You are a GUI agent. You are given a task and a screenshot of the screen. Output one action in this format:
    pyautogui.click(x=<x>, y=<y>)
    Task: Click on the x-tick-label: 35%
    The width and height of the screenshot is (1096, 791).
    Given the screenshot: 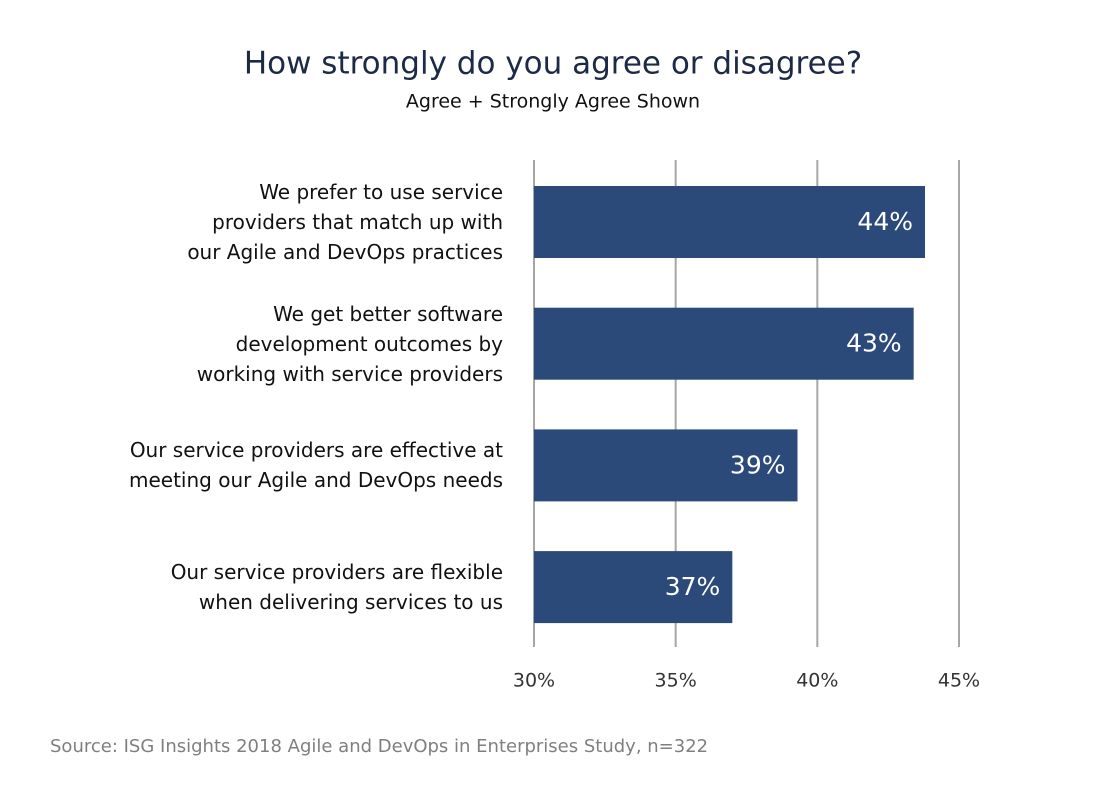 What is the action you would take?
    pyautogui.click(x=676, y=681)
    